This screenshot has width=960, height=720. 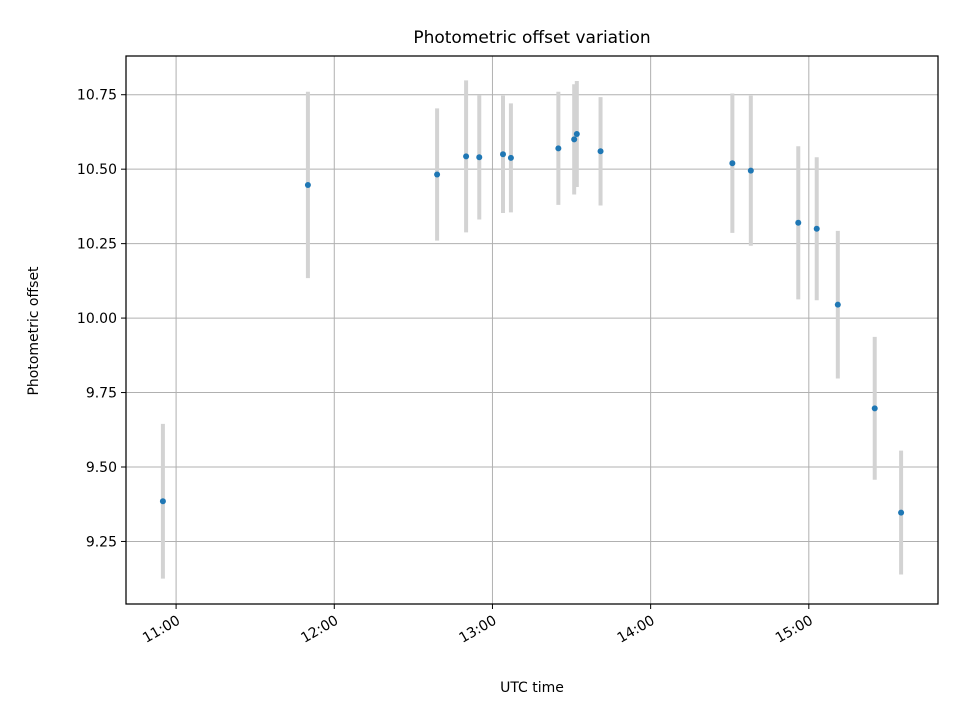 I want to click on y-tick-label: 10.25, so click(x=97, y=245).